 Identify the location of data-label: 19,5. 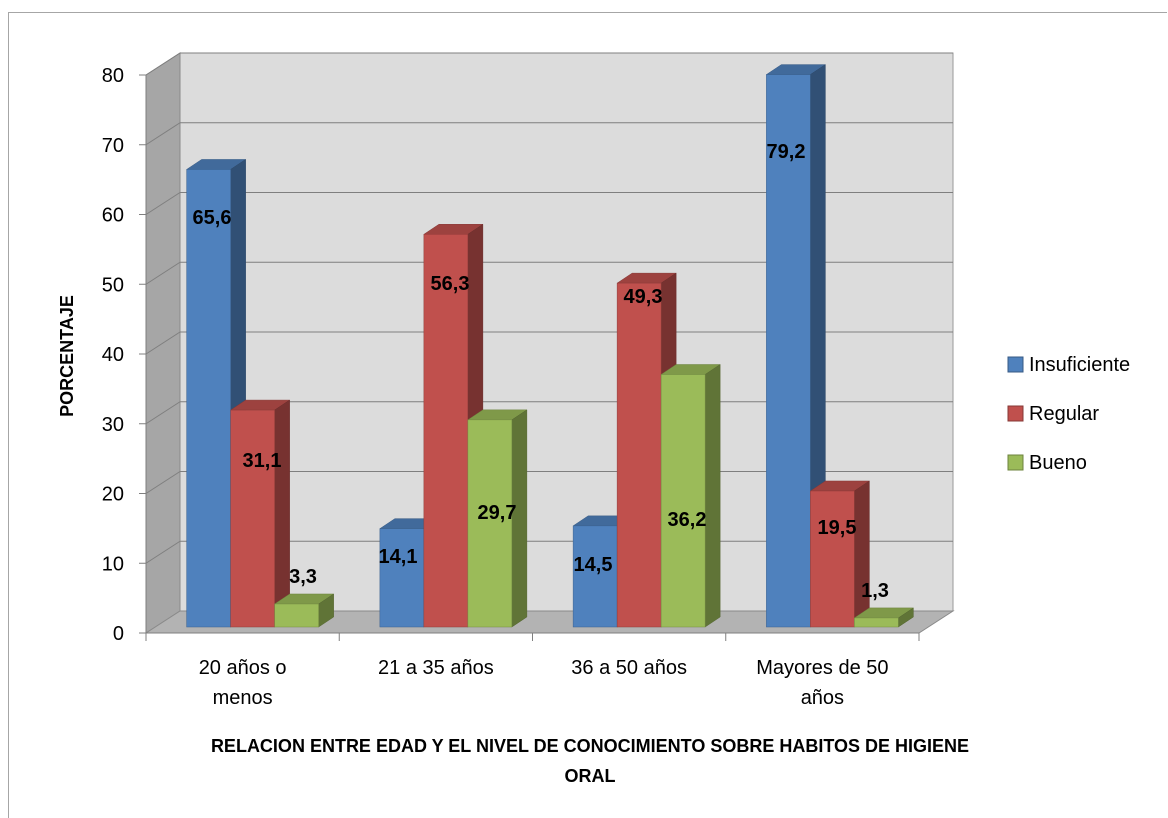
(837, 528).